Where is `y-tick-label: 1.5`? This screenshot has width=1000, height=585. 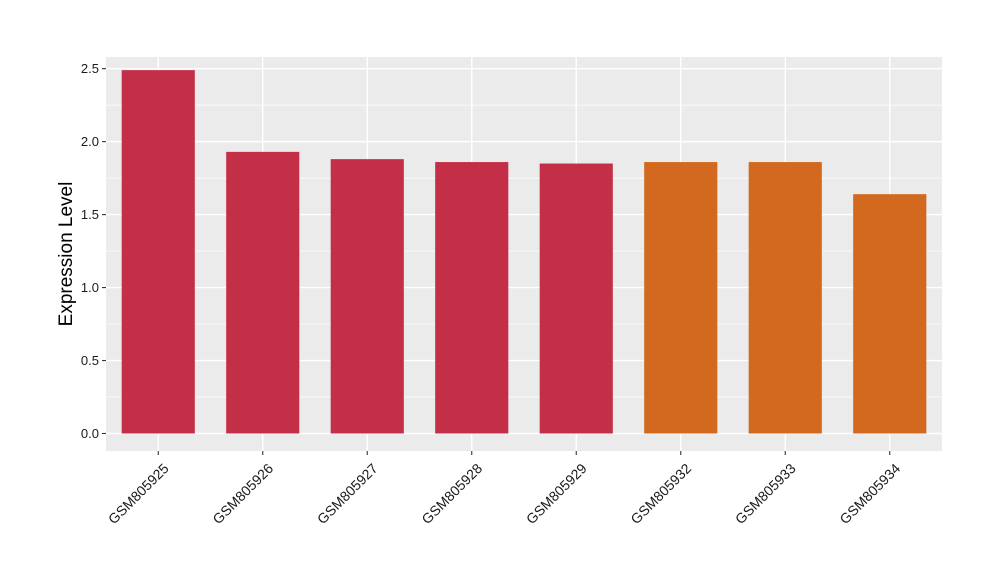 y-tick-label: 1.5 is located at coordinates (90, 214).